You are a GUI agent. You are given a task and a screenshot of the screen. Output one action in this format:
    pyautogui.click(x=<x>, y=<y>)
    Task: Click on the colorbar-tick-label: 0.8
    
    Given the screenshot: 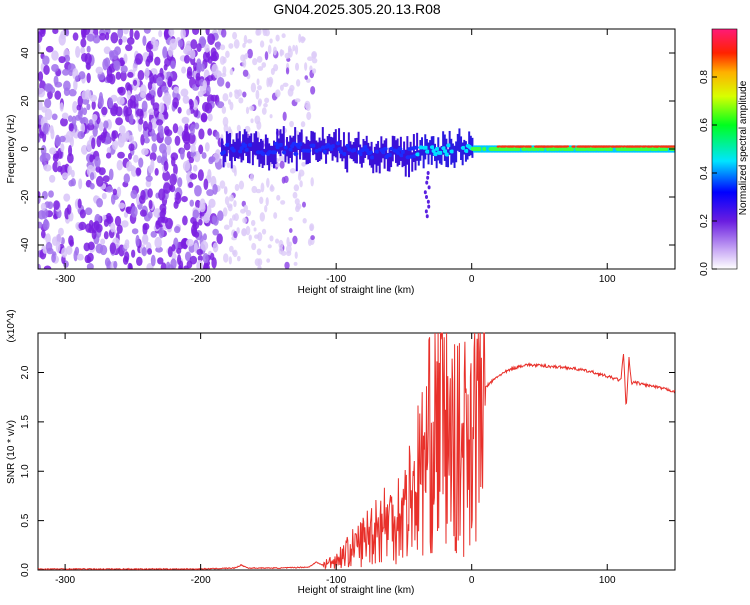 What is the action you would take?
    pyautogui.click(x=704, y=77)
    